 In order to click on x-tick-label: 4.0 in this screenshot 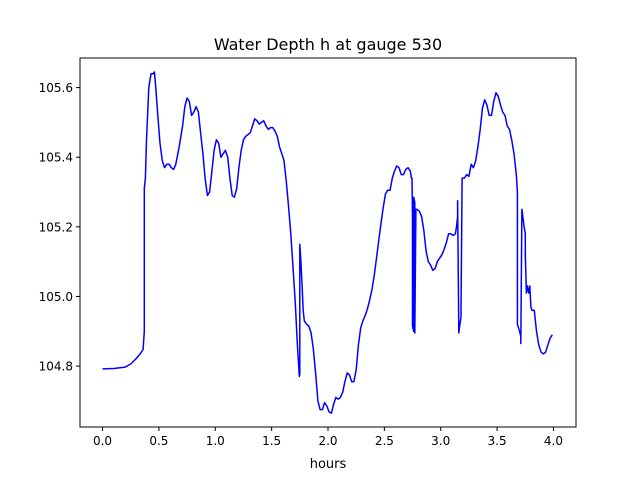, I will do `click(553, 441)`.